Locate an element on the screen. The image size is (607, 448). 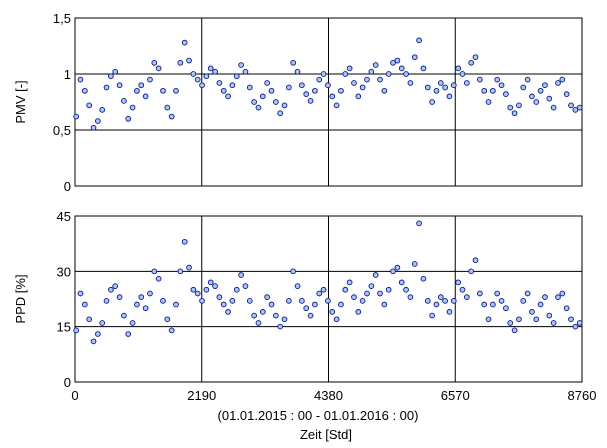
ppd-axis-label: PPD [%] is located at coordinates (20, 298).